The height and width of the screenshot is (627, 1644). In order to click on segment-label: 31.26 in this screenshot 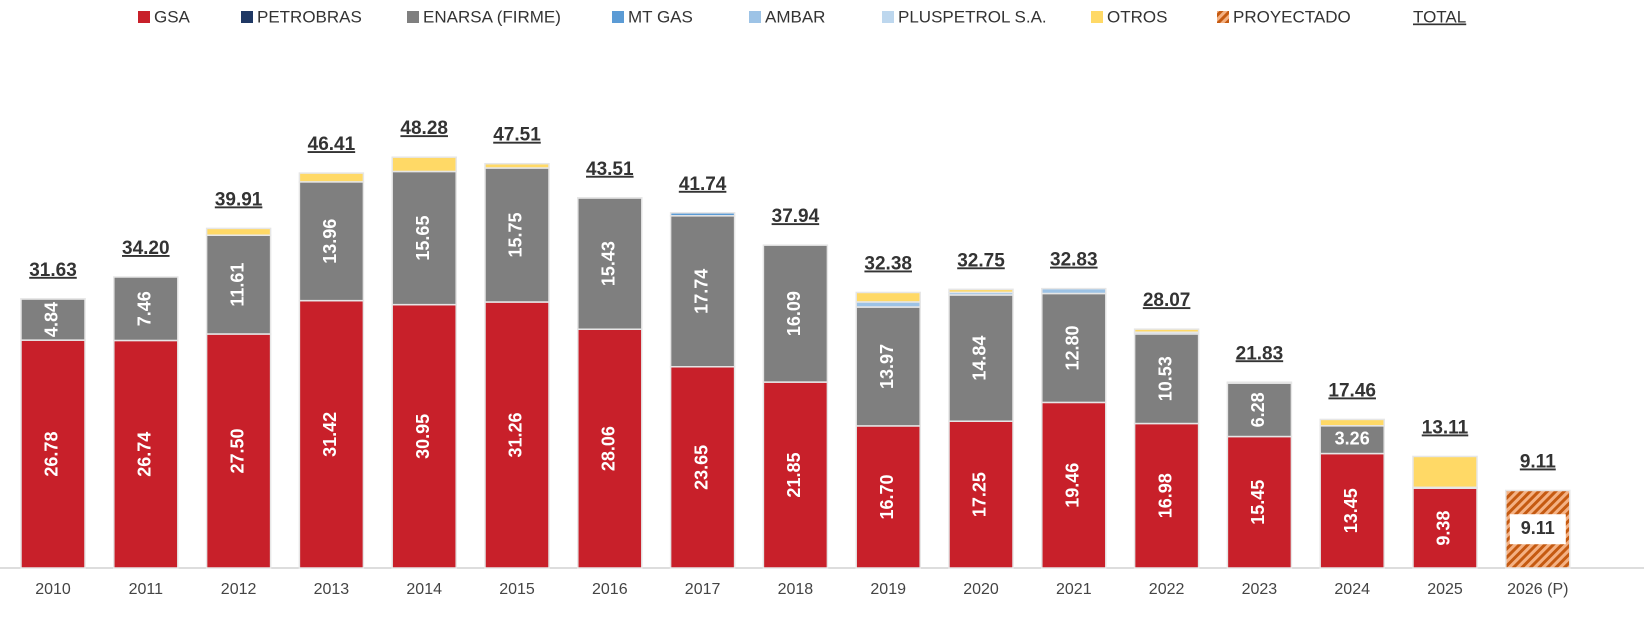, I will do `click(516, 434)`.